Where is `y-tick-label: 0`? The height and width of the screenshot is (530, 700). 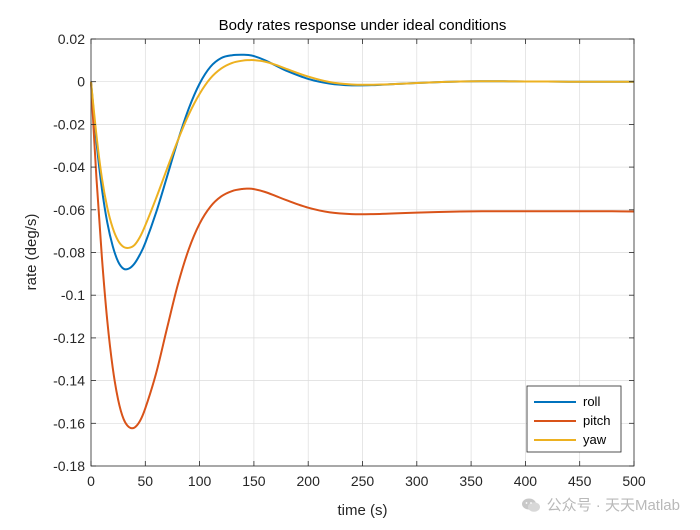
y-tick-label: 0 is located at coordinates (81, 82).